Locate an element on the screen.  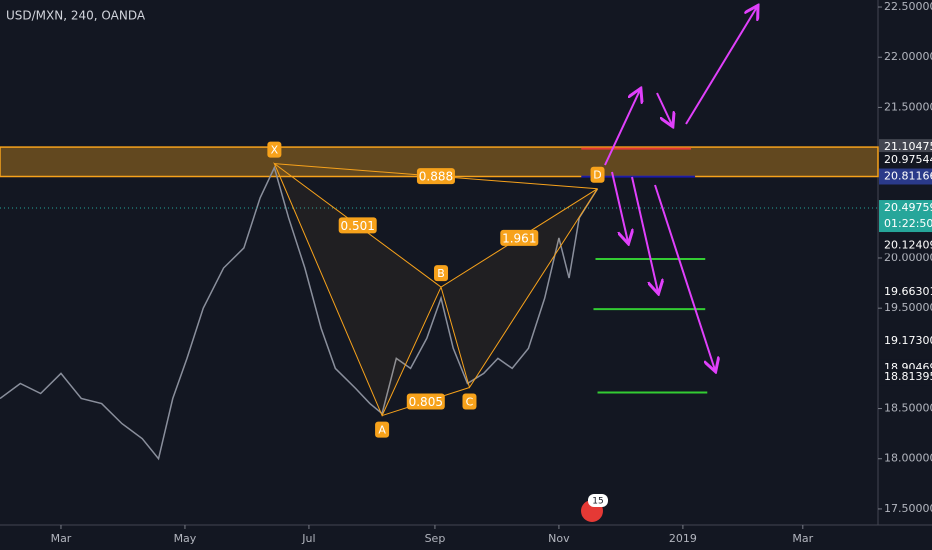
y-tick-label: 19.50000 is located at coordinates (908, 307).